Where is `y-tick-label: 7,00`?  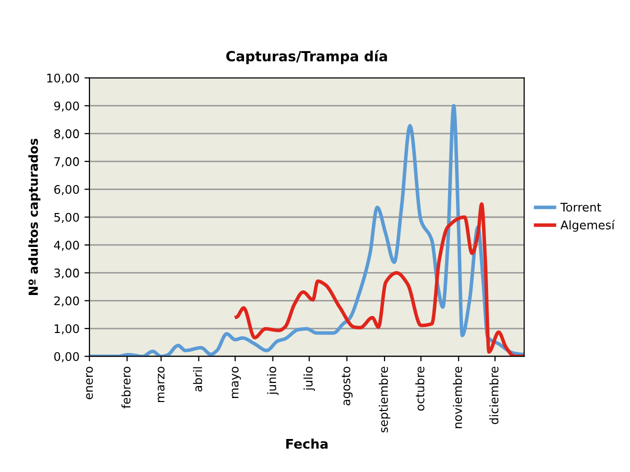 y-tick-label: 7,00 is located at coordinates (66, 162).